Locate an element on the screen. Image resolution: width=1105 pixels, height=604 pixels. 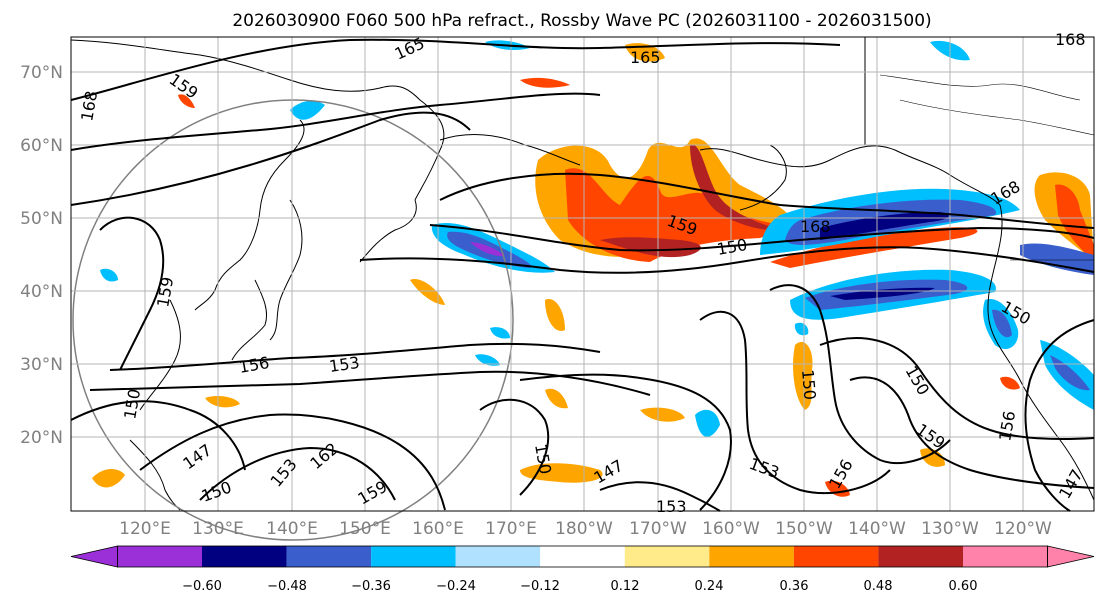
contour-150-east2 is located at coordinates (957, 389).